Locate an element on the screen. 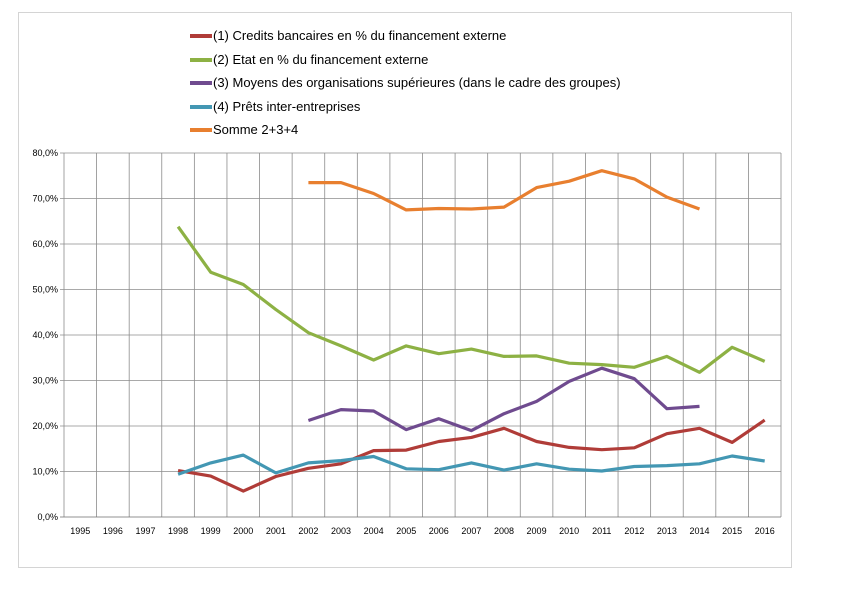 This screenshot has height=595, width=842. legend-label: Somme 2+3+4 is located at coordinates (256, 129).